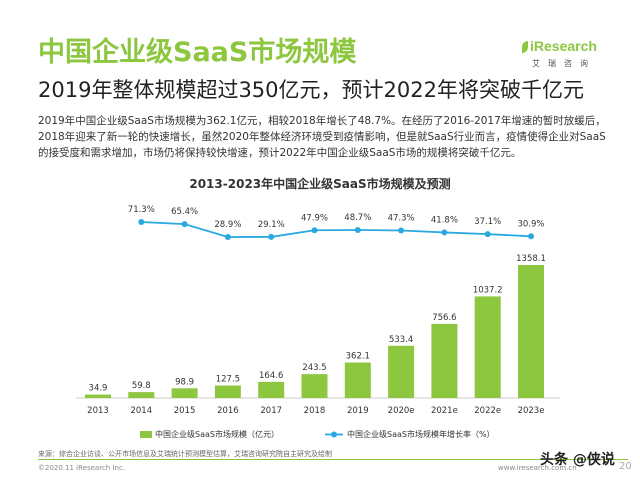 This screenshot has width=640, height=480. I want to click on bar-value-label-2017: 164.6, so click(271, 376).